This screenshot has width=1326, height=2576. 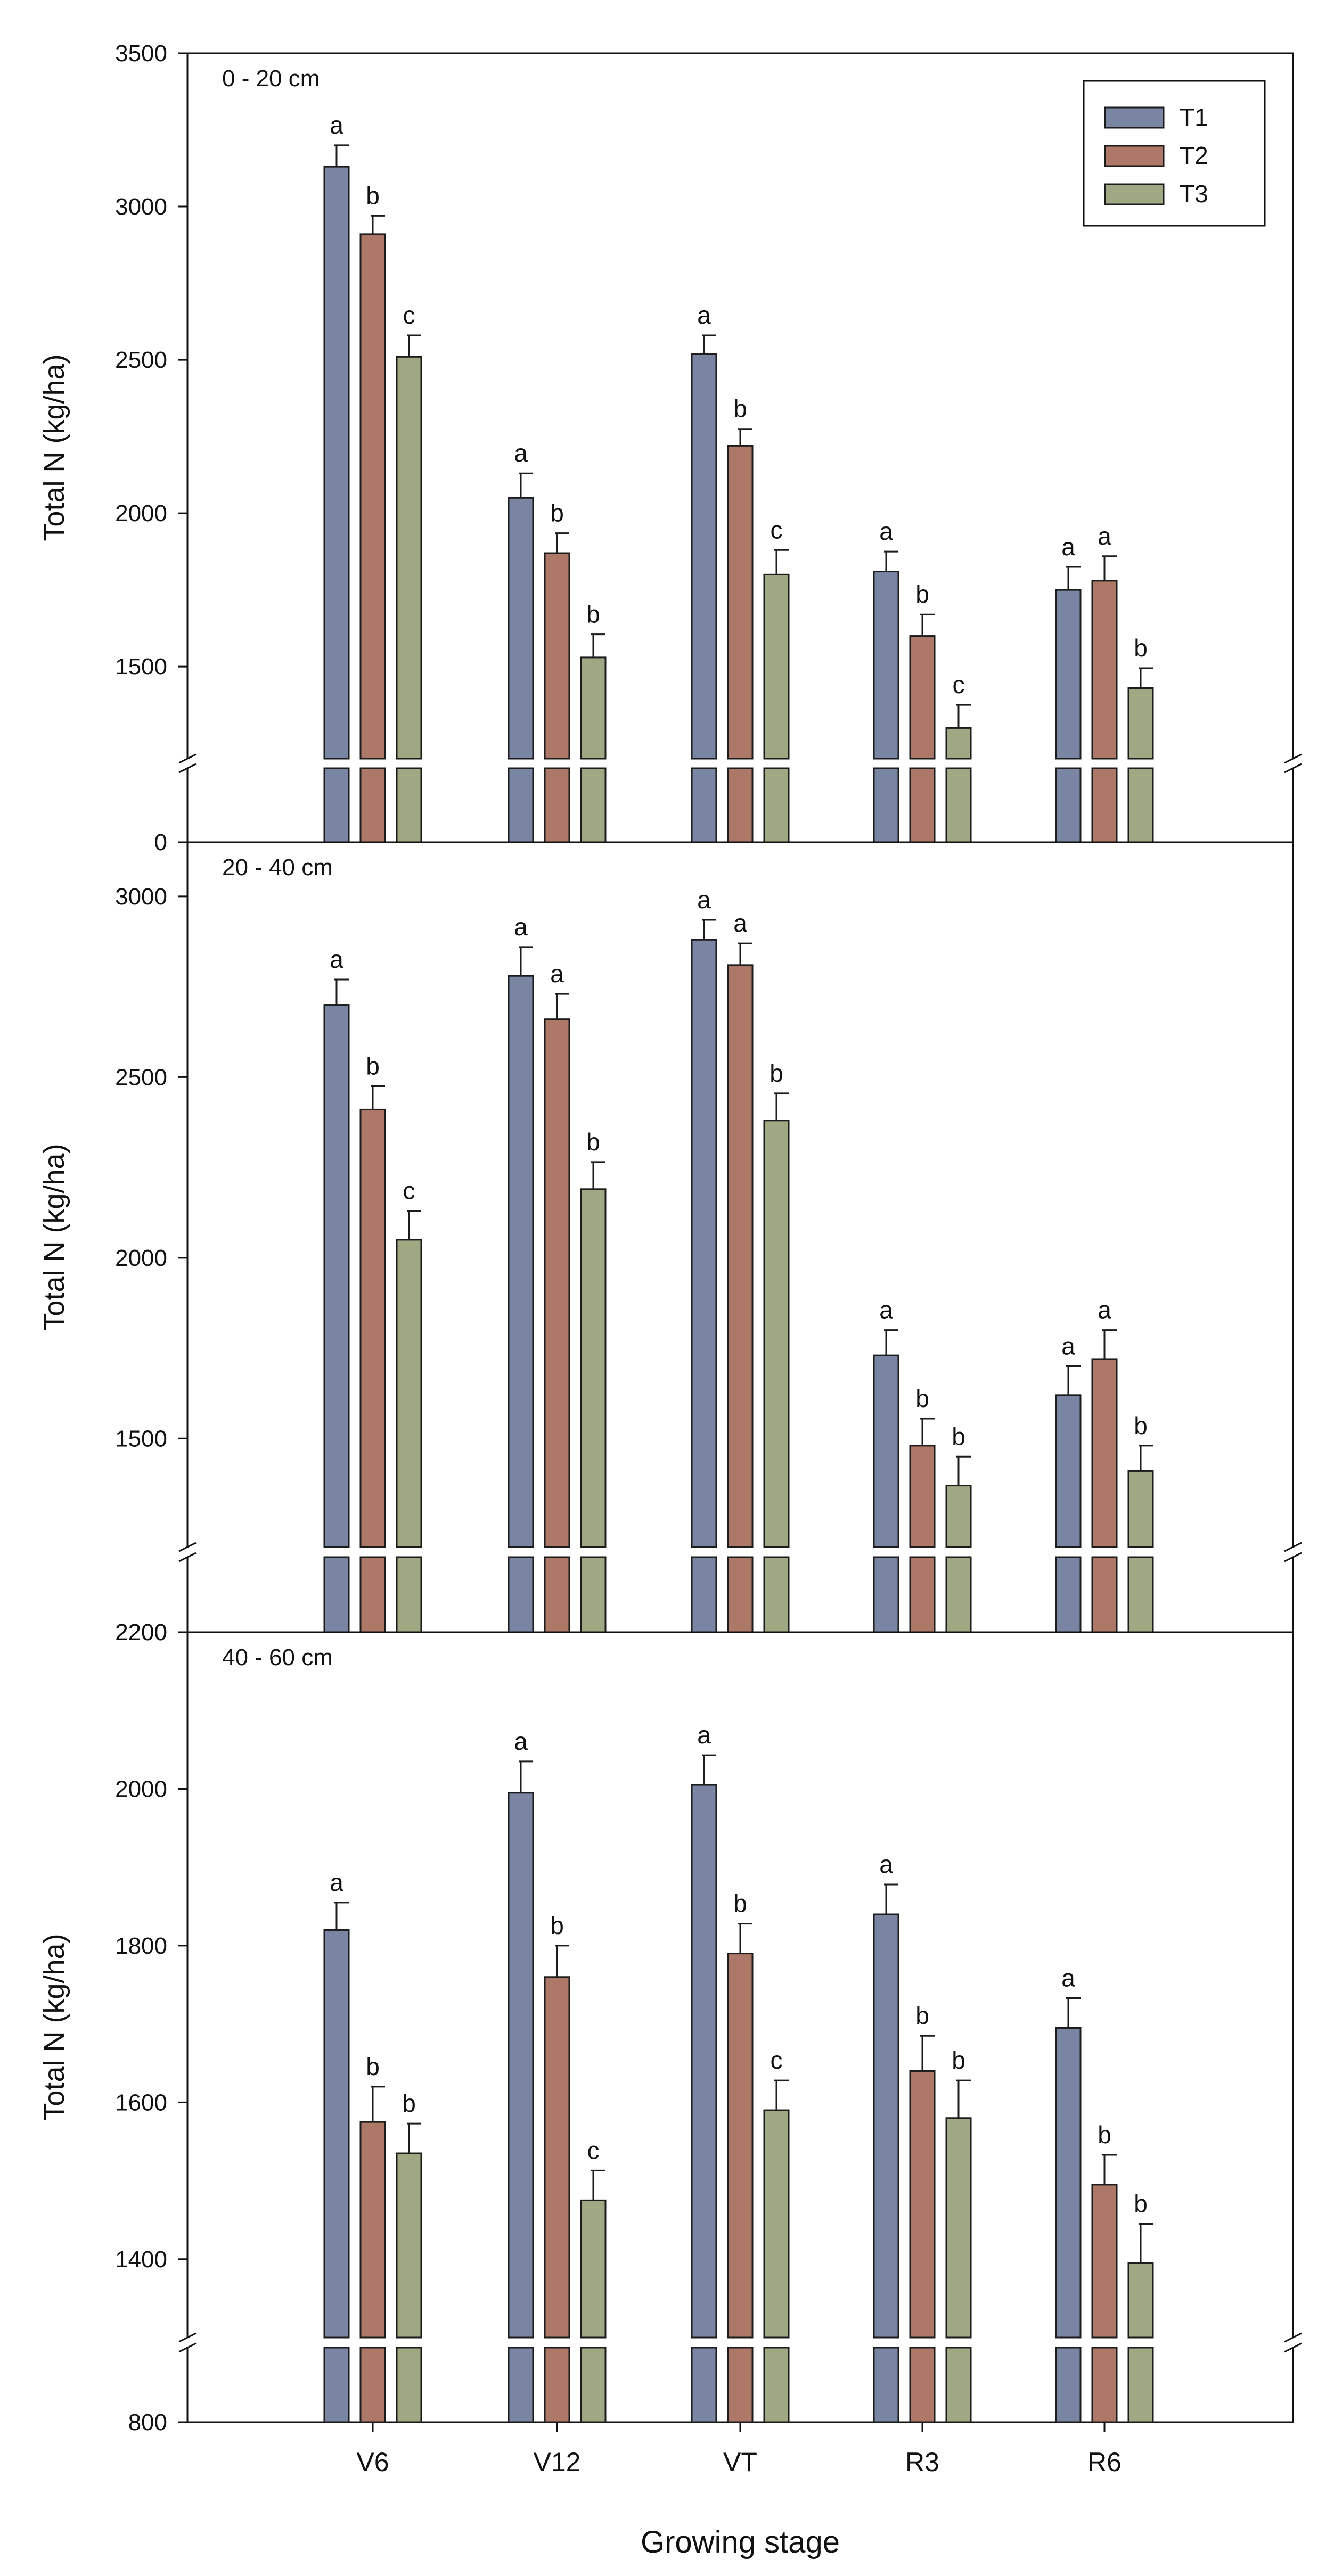 I want to click on bar-T3-VT, so click(x=776, y=1334).